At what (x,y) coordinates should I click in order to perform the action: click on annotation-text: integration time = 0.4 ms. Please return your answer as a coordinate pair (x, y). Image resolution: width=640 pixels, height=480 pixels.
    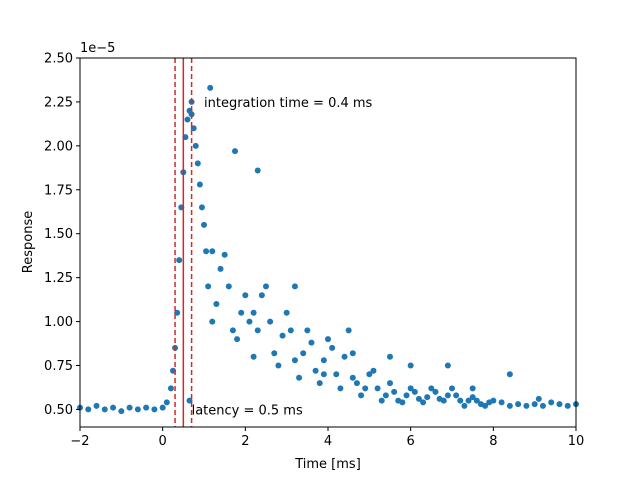
    Looking at the image, I should click on (288, 103).